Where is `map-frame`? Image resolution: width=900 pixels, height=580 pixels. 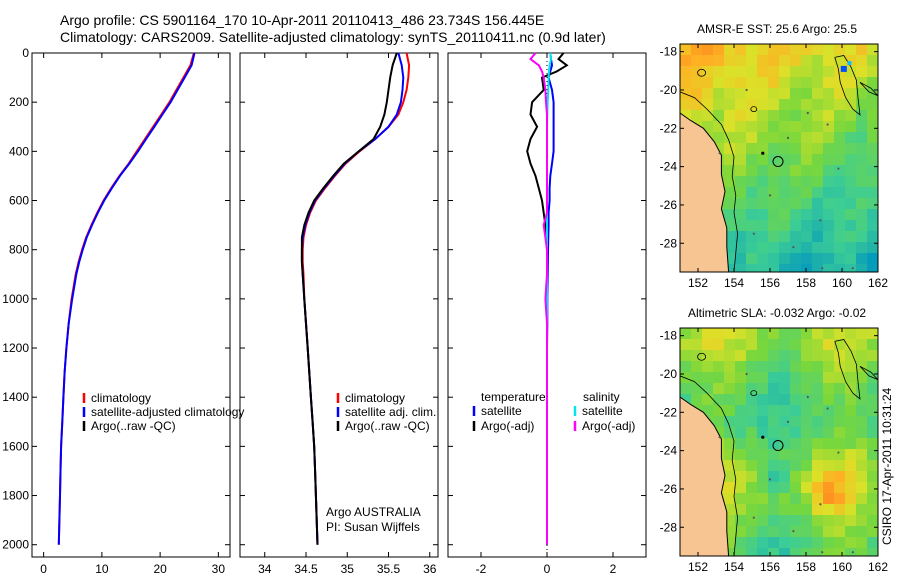 map-frame is located at coordinates (779, 158).